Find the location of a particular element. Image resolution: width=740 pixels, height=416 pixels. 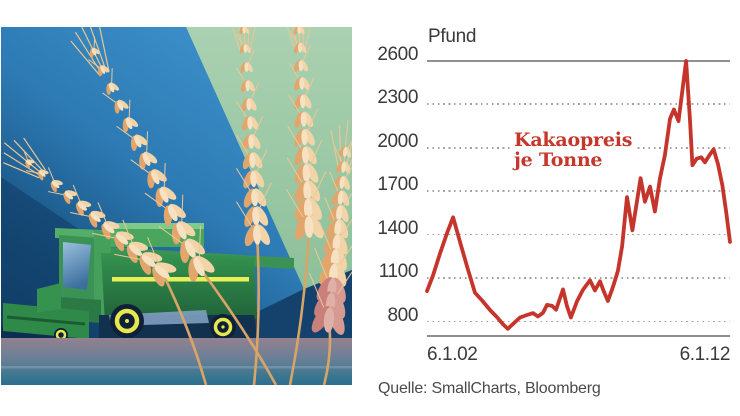

series-label-line2: je Tonne is located at coordinates (558, 160).